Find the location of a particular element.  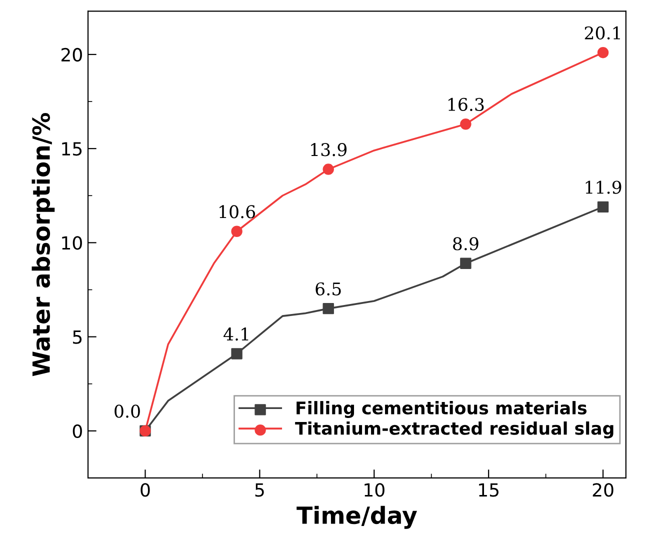

y-tick-label: 10 is located at coordinates (72, 243).